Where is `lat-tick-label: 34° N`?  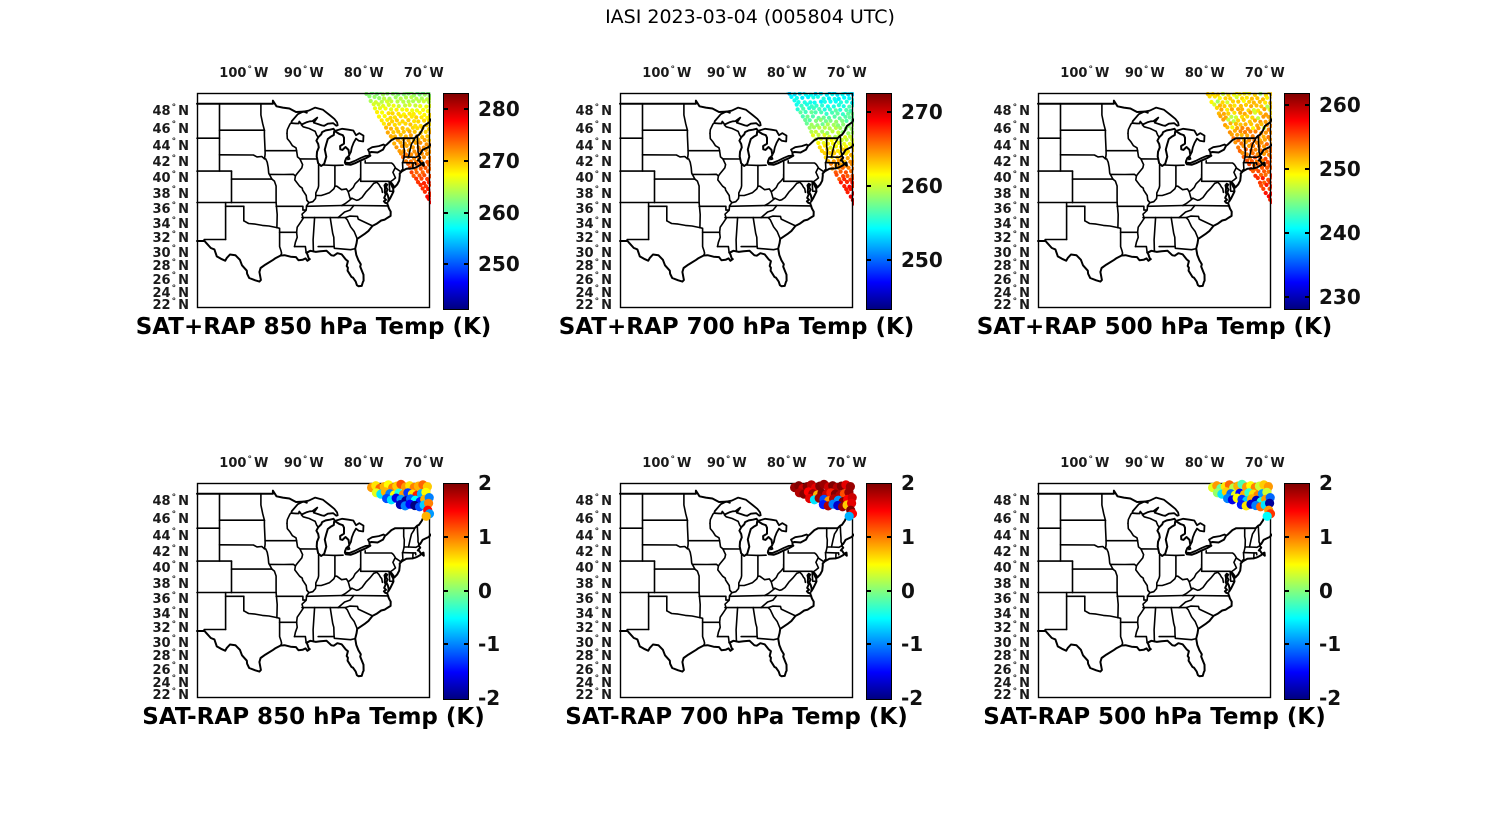 lat-tick-label: 34° N is located at coordinates (584, 614).